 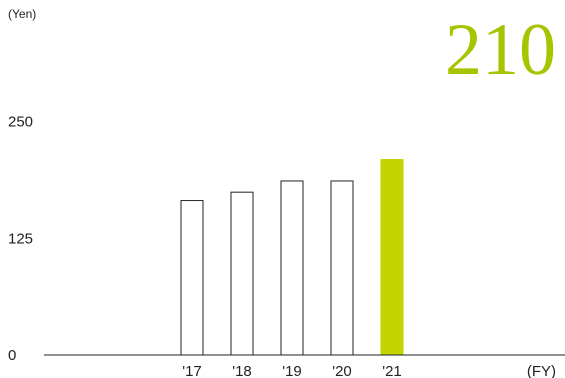 I want to click on bar-highlight, so click(x=392, y=257).